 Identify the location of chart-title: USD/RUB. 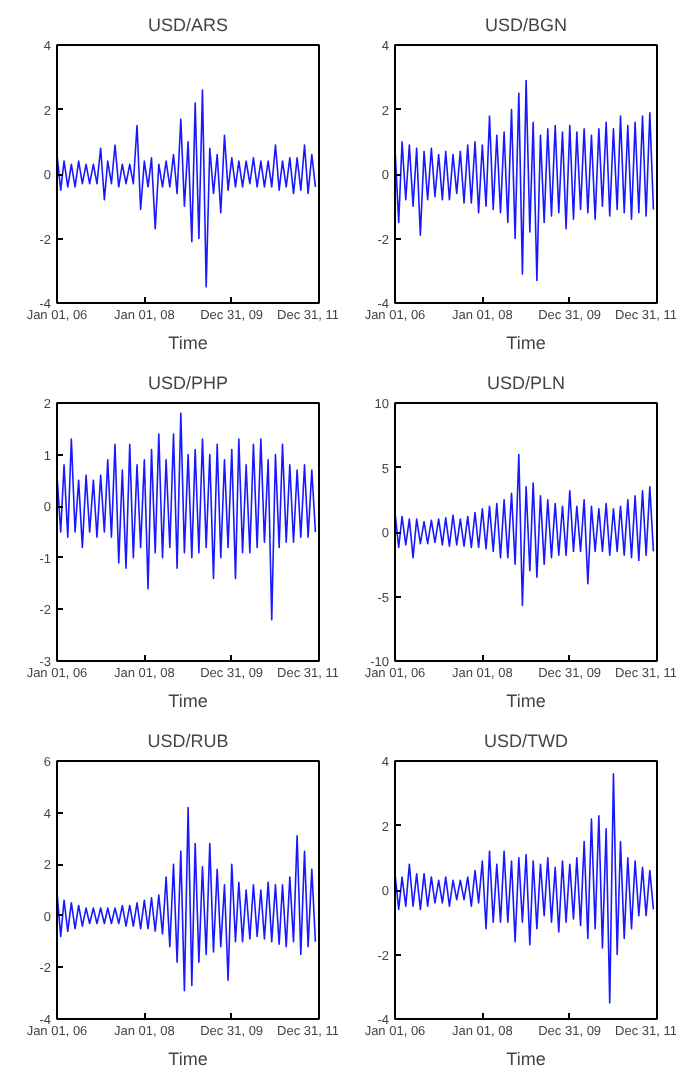
(188, 741).